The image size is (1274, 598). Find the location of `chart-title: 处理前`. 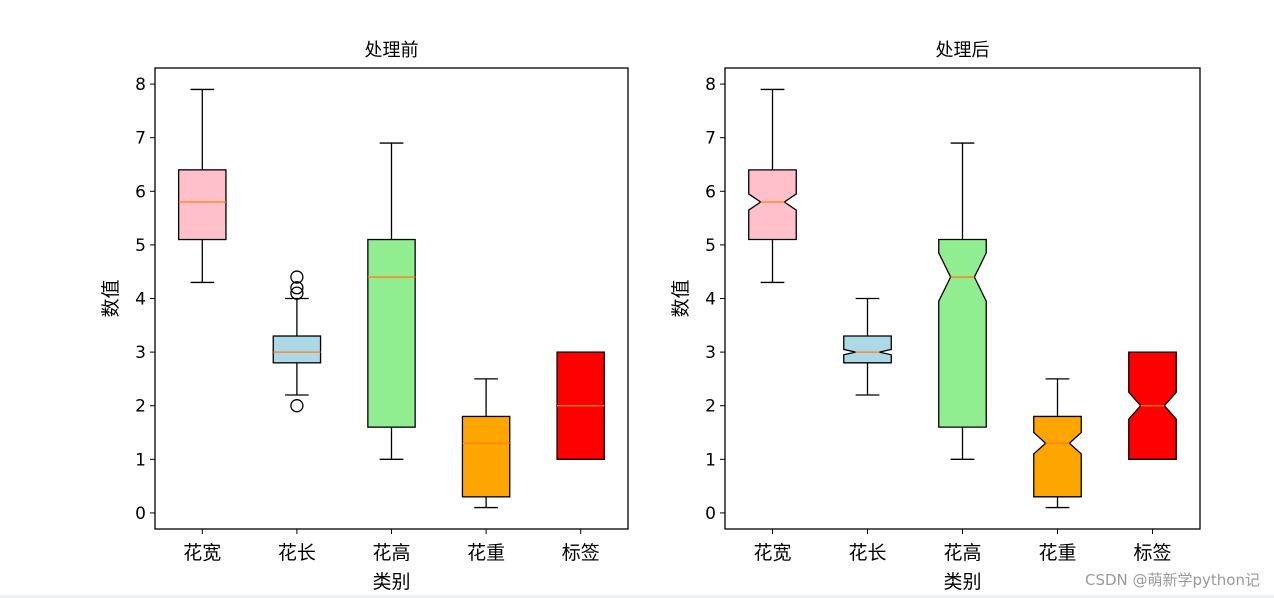

chart-title: 处理前 is located at coordinates (392, 50).